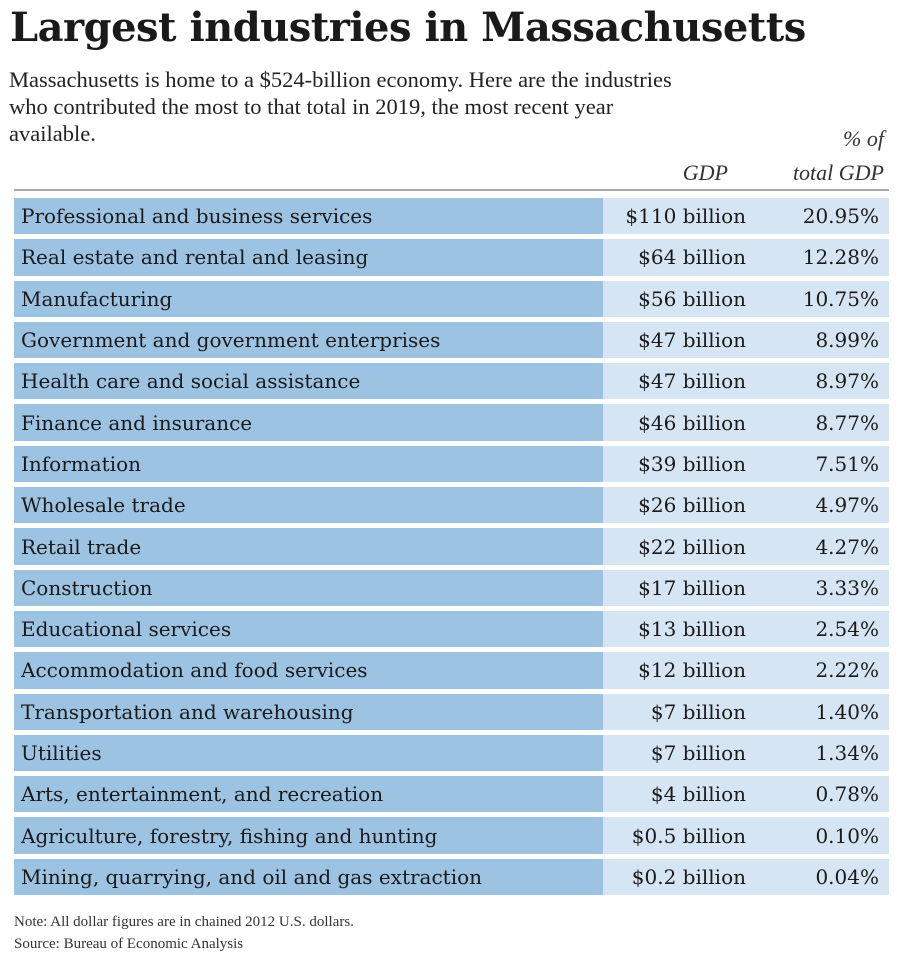 The width and height of the screenshot is (900, 964). I want to click on industry-name-cell: Utilities, so click(308, 753).